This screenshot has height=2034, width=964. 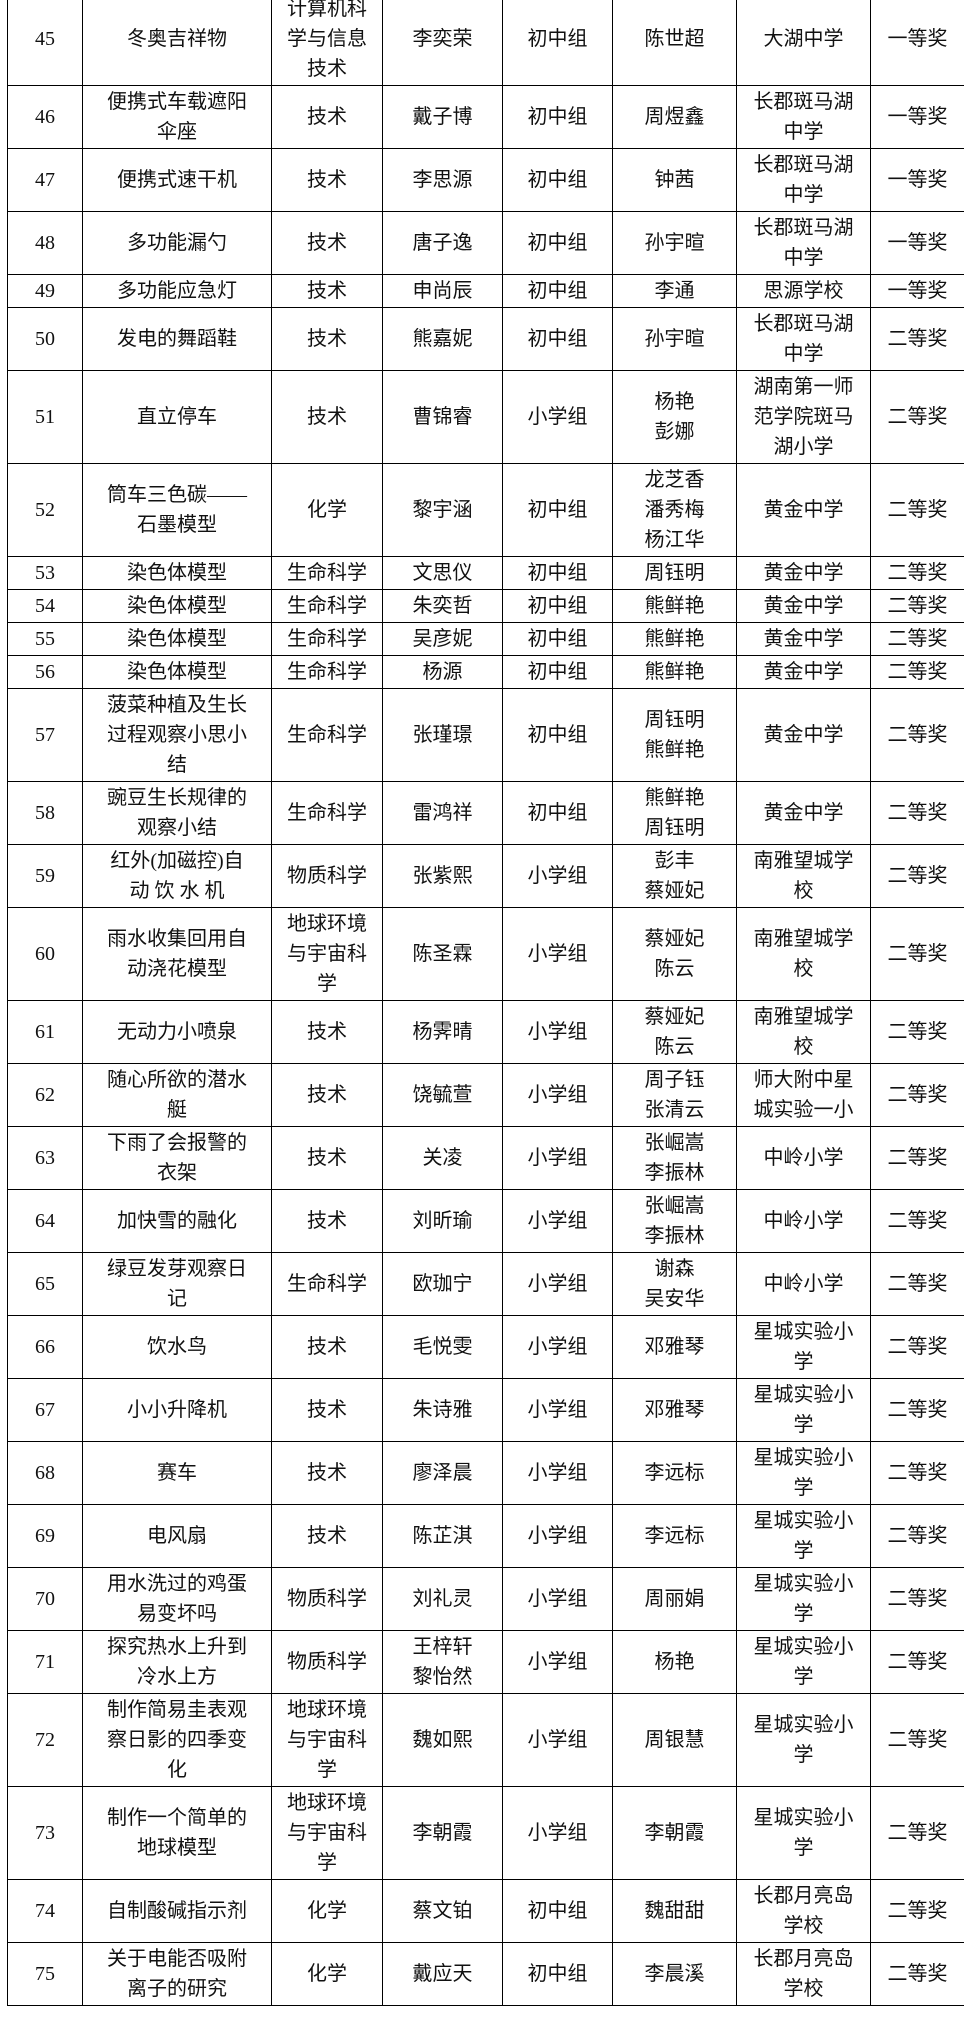 What do you see at coordinates (177, 1662) in the screenshot?
I see `project-name: 探究热水上升到冷水上方` at bounding box center [177, 1662].